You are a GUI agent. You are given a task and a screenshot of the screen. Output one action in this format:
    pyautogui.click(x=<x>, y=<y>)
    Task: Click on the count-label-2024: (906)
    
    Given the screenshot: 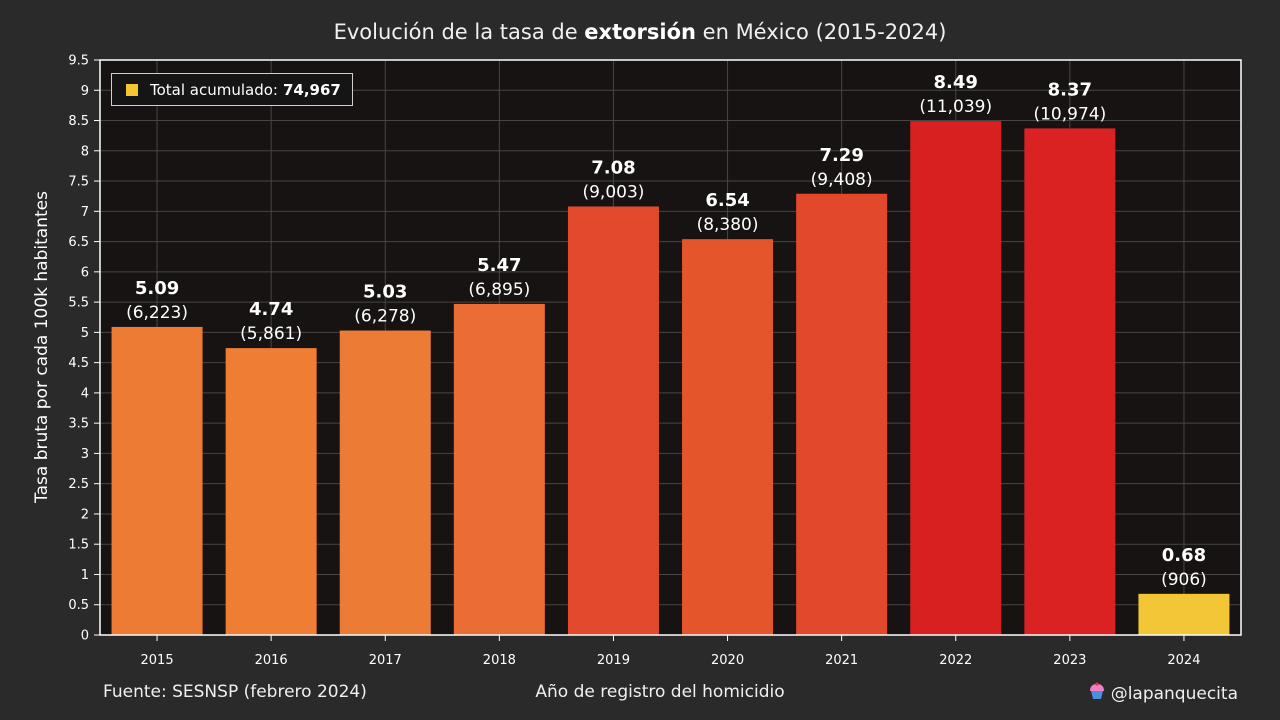 What is the action you would take?
    pyautogui.click(x=1184, y=580)
    